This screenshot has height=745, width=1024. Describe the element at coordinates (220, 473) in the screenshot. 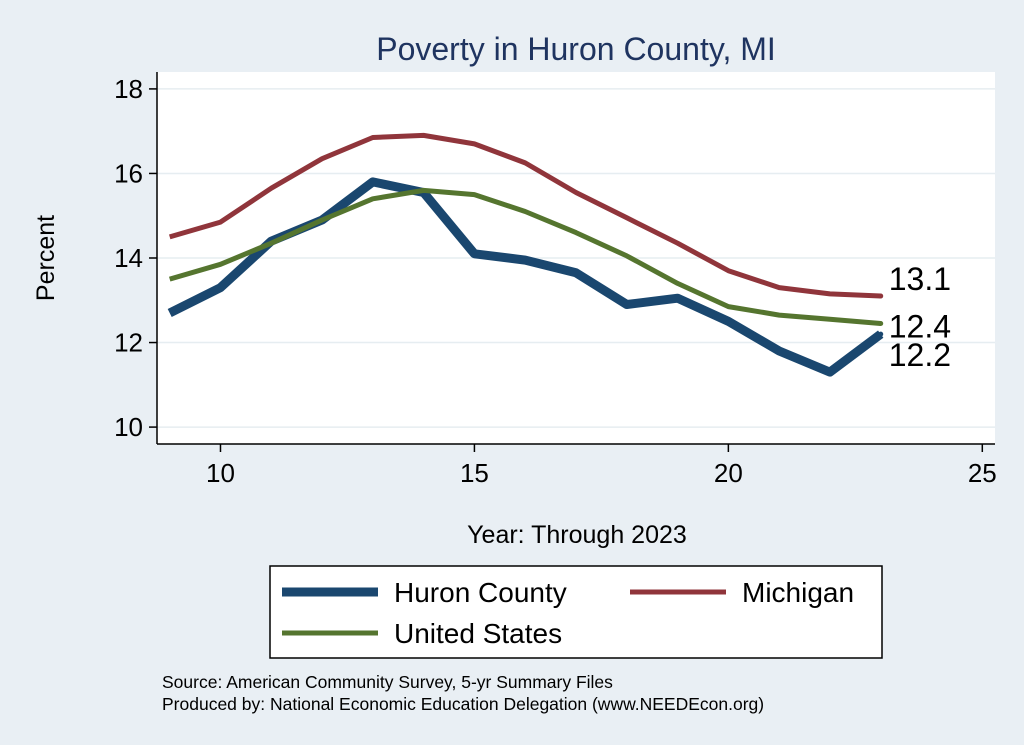

I see `x-tick-label-10: 10` at that location.